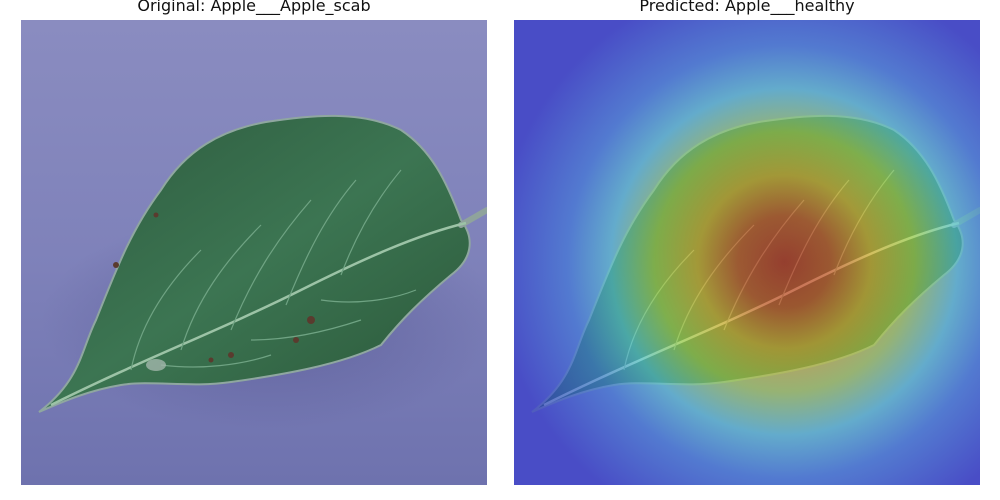 This screenshot has width=1000, height=500. I want to click on original-image-title: Original: Apple___Apple_scab, so click(254, 7).